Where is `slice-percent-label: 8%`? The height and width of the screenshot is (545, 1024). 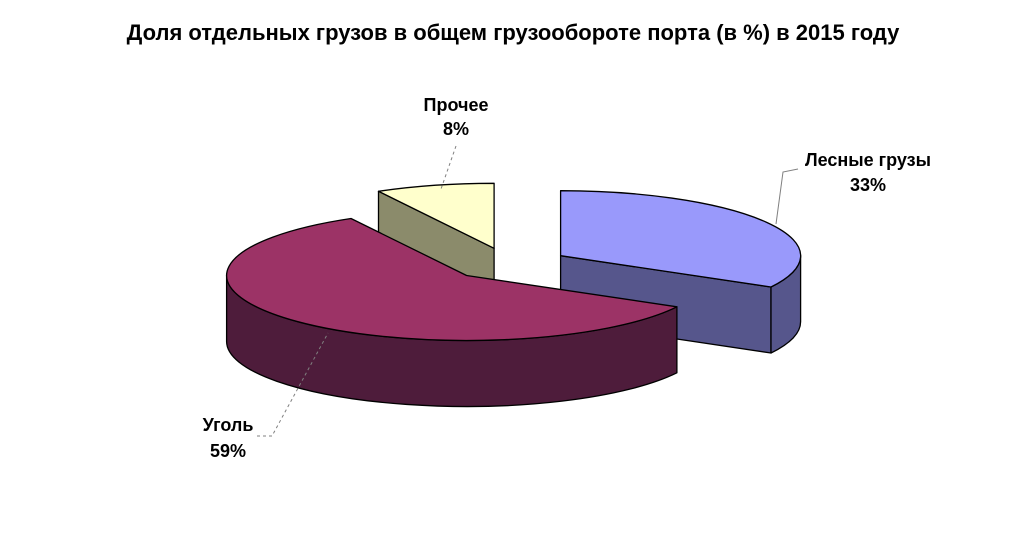 slice-percent-label: 8% is located at coordinates (456, 129).